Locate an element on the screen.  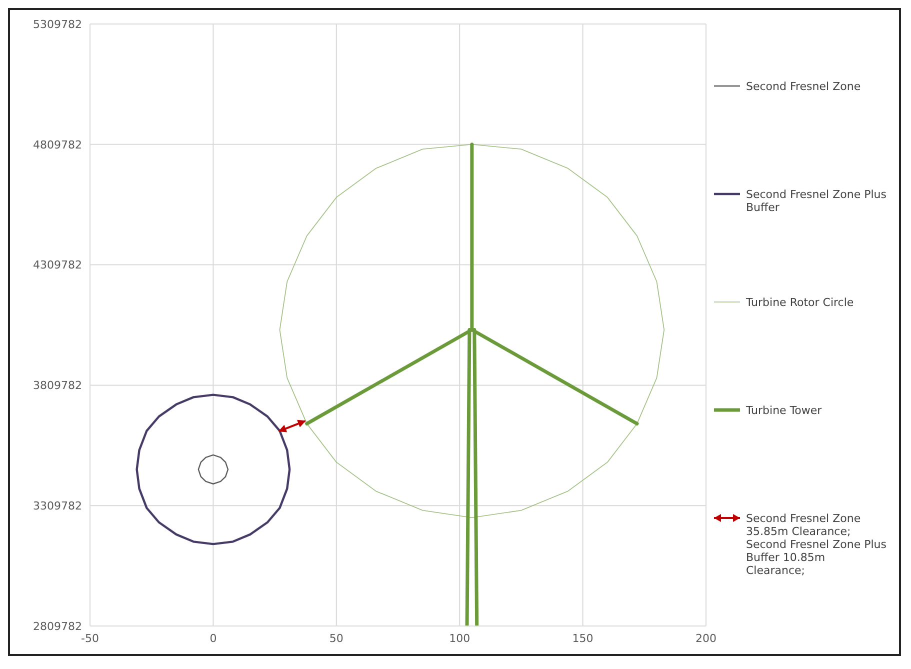
x-tick-label: 100 is located at coordinates (459, 638).